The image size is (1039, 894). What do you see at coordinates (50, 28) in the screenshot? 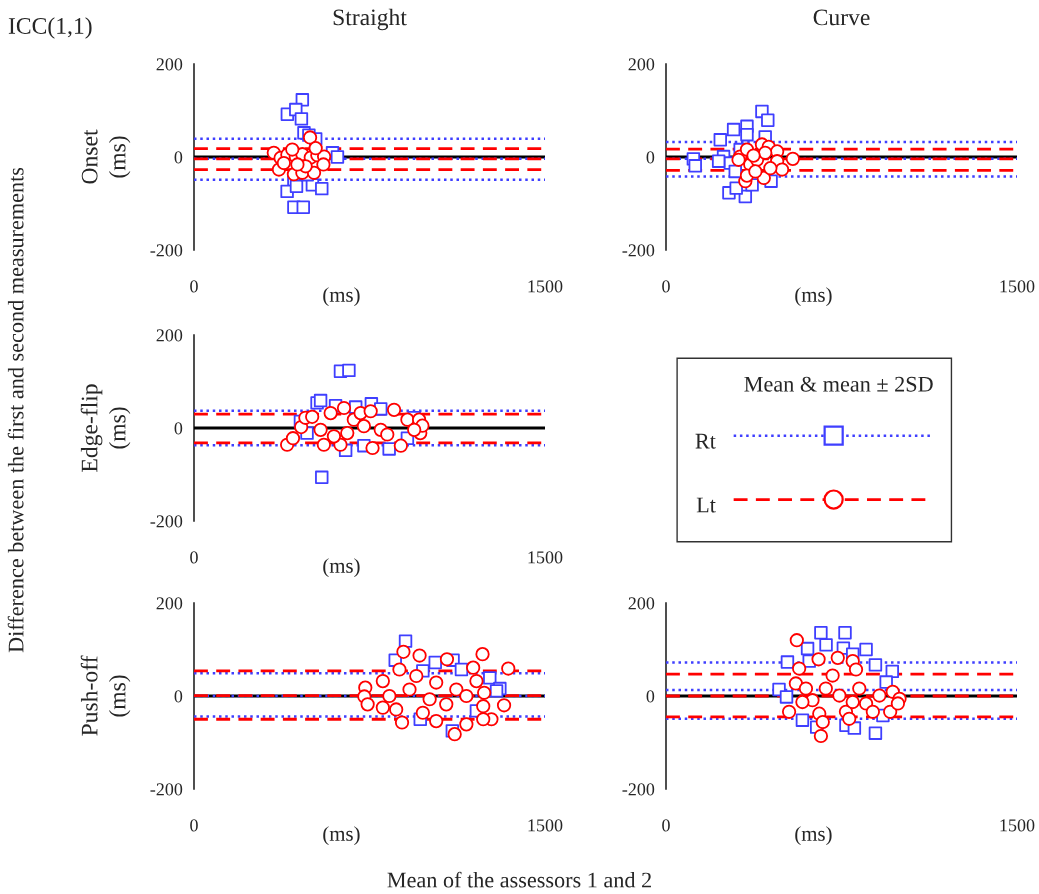
I see `text: ICC(1,1)` at bounding box center [50, 28].